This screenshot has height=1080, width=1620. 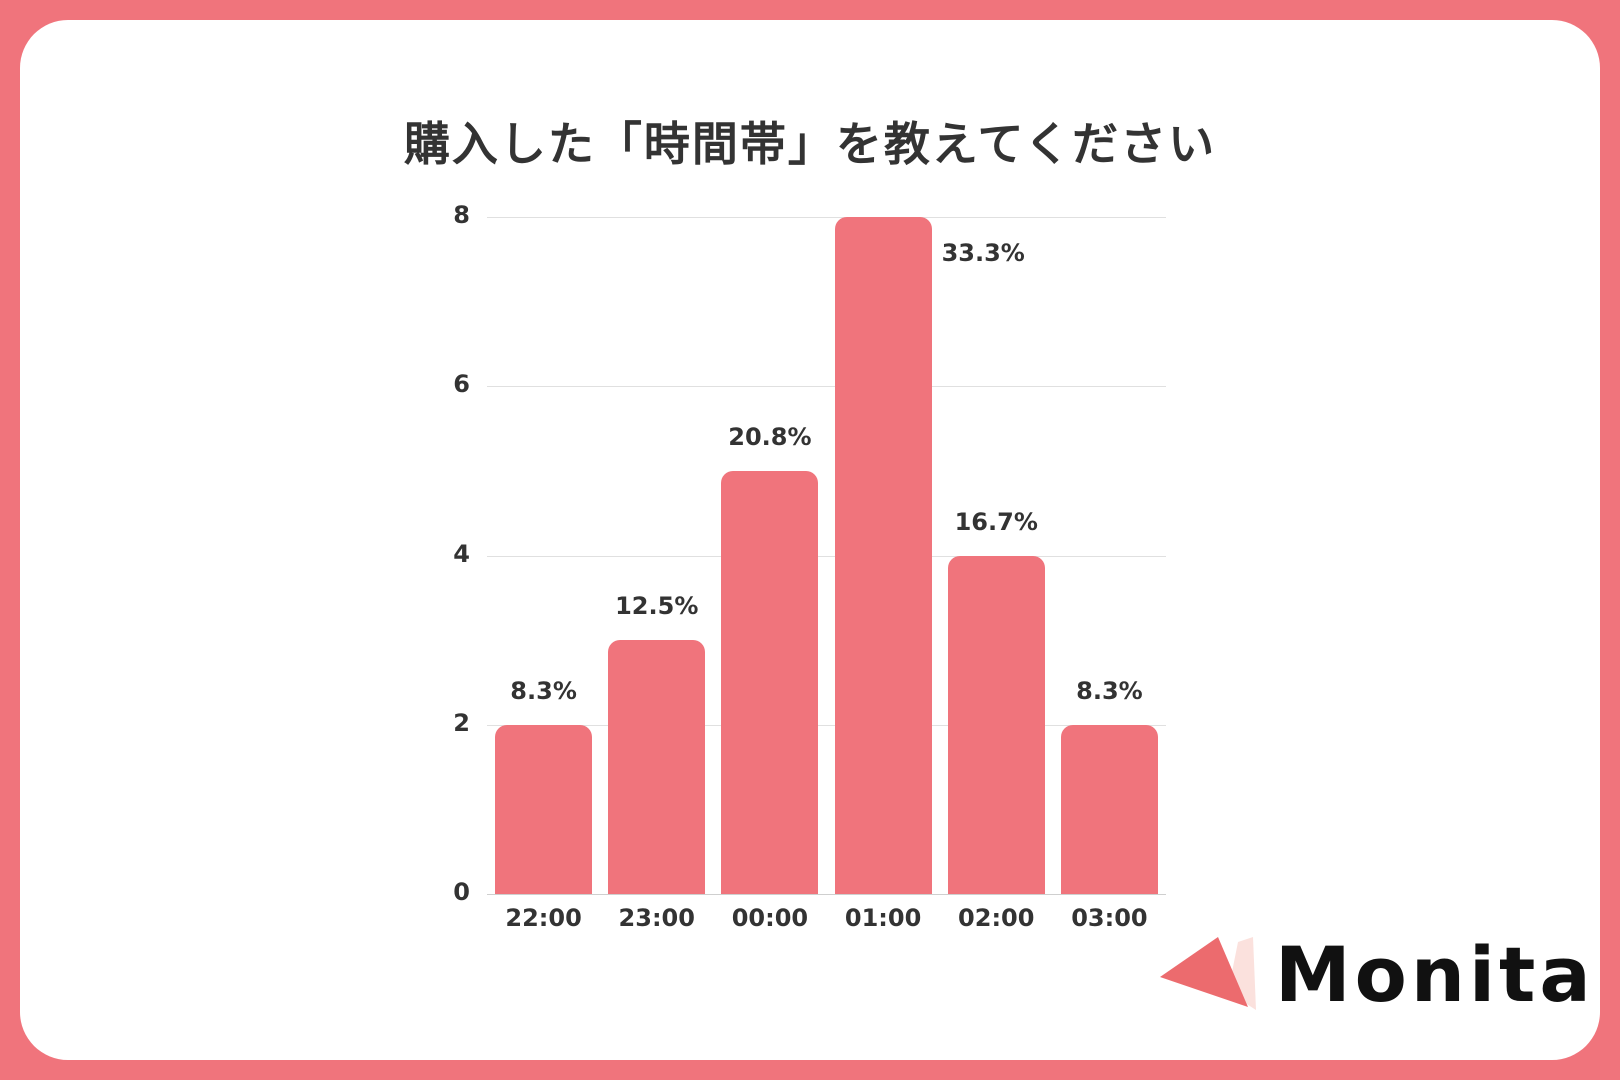 What do you see at coordinates (810, 144) in the screenshot?
I see `chart-title: 購入した「時間帯」を教えてください` at bounding box center [810, 144].